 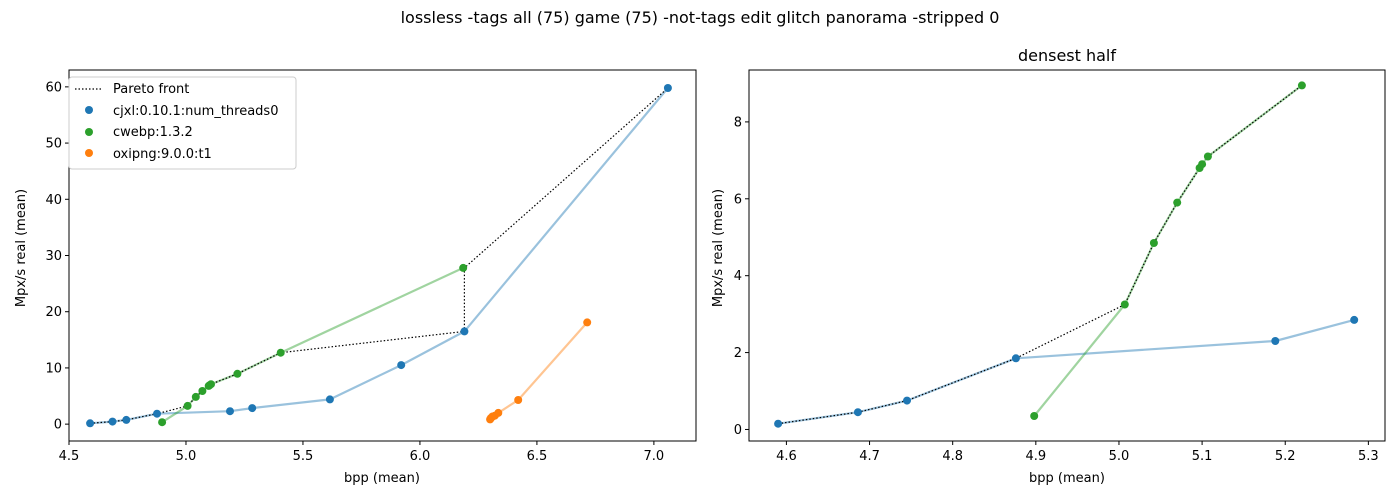 I want to click on right-y-tick-label: 2, so click(x=738, y=353).